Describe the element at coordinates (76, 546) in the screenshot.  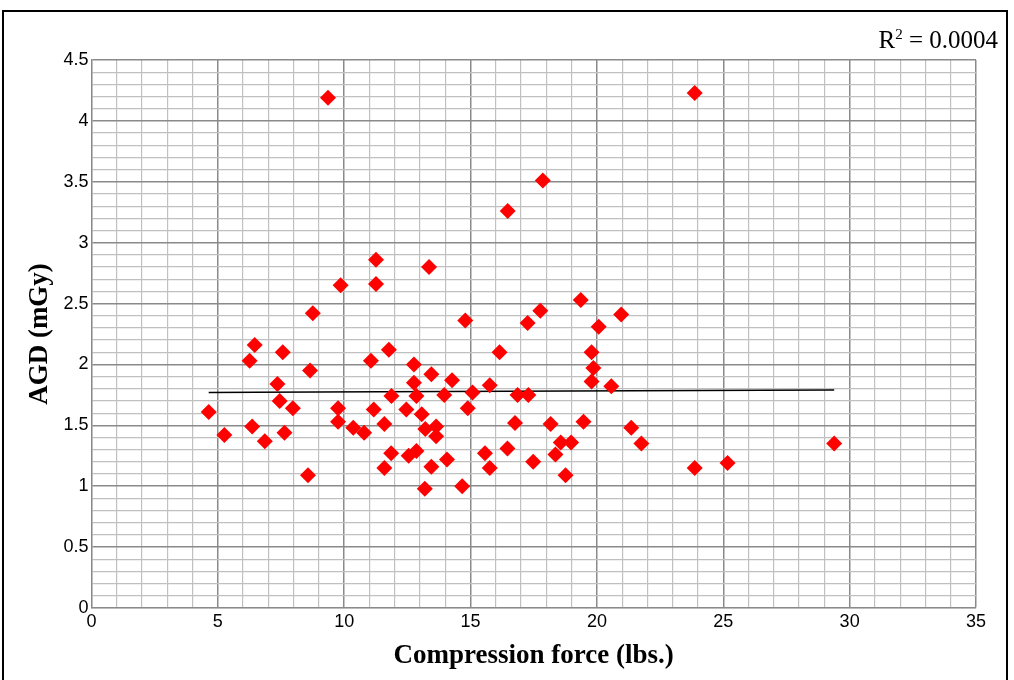
I see `y-tick-label: 0.5` at that location.